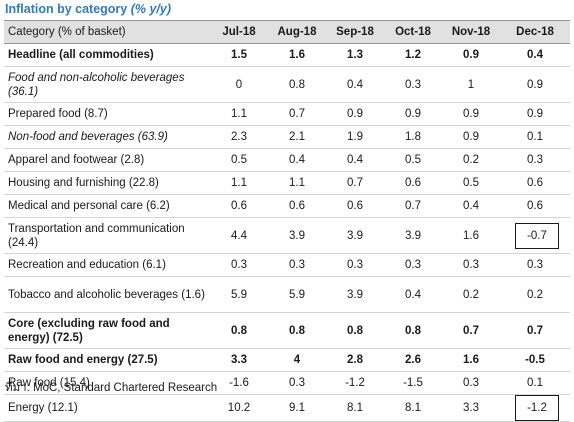 The width and height of the screenshot is (574, 422). I want to click on header-month: Oct-18, so click(413, 32).